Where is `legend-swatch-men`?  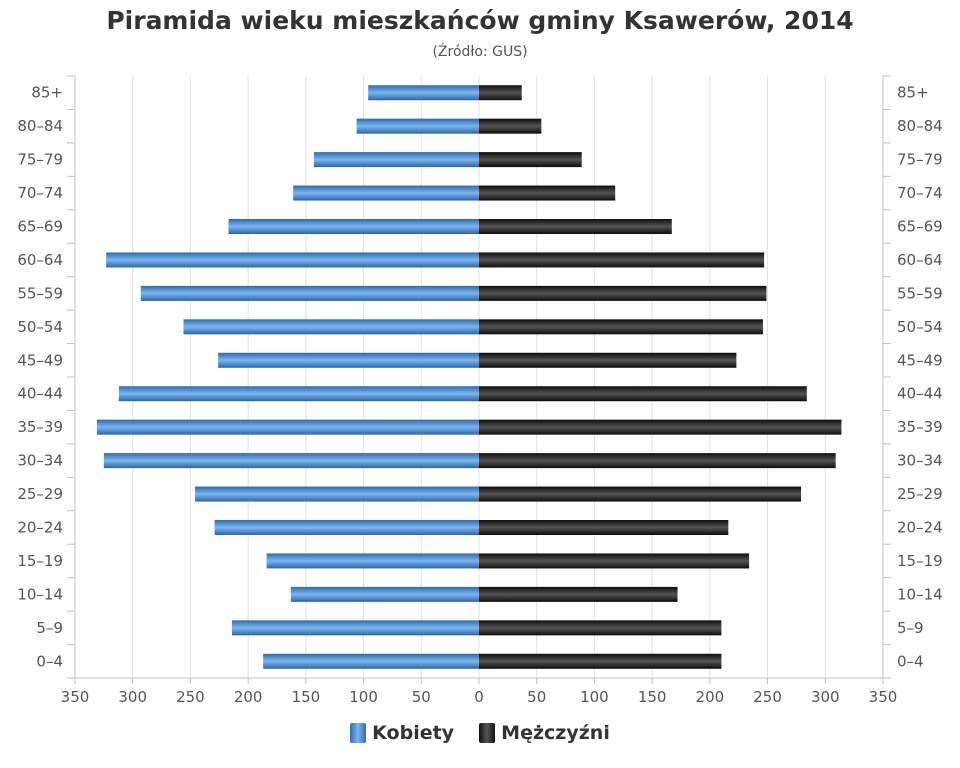 legend-swatch-men is located at coordinates (487, 733).